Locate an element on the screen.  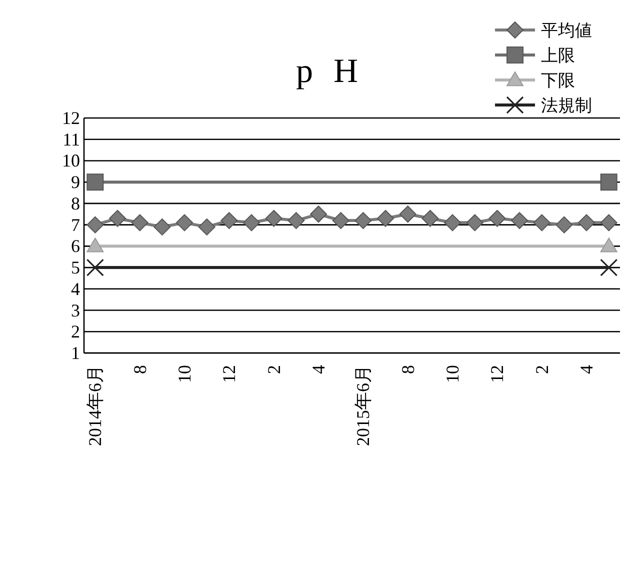
y-tick-label: 12 is located at coordinates (71, 118).